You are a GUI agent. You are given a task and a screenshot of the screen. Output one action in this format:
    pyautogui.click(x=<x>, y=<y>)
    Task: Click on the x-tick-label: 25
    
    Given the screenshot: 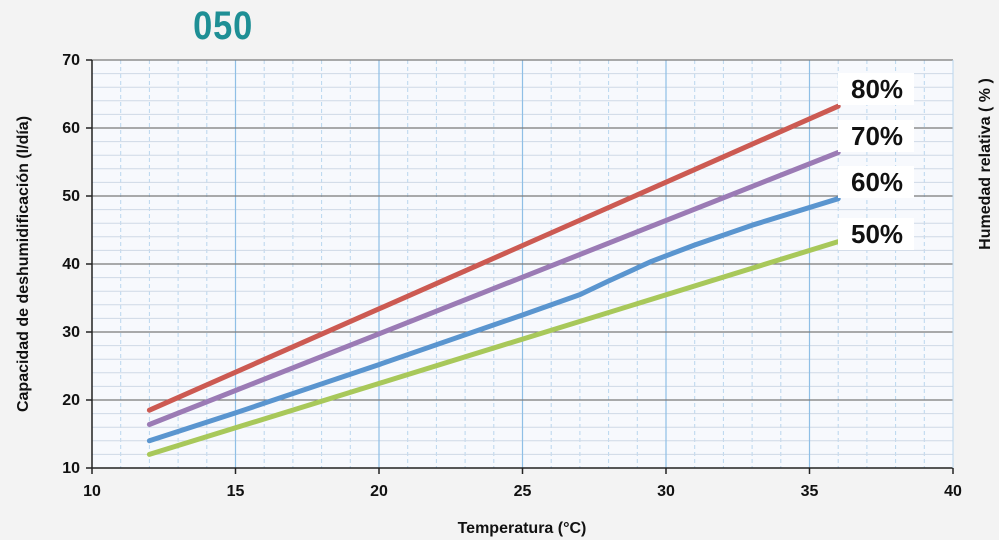 What is the action you would take?
    pyautogui.click(x=523, y=491)
    